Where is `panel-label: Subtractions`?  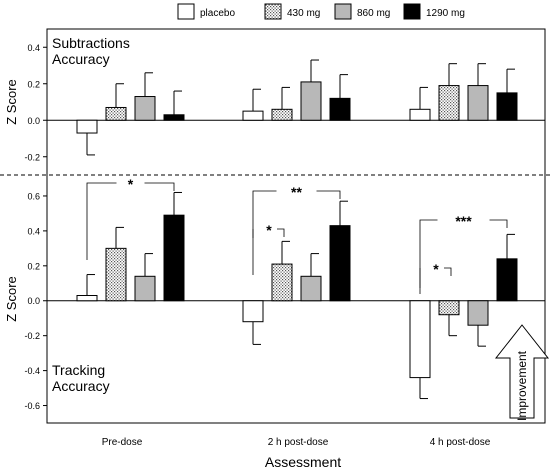 panel-label: Subtractions is located at coordinates (91, 43).